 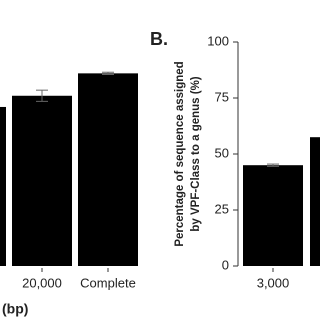 What do you see at coordinates (180, 153) in the screenshot?
I see `y-axis-title: Percentage of sequence assigned` at bounding box center [180, 153].